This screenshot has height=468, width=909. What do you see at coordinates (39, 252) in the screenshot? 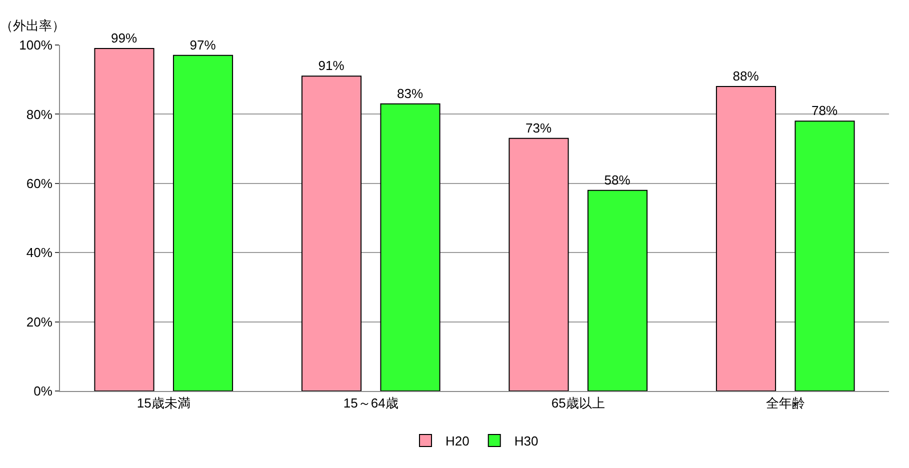
I see `y-tick-label: 40%` at bounding box center [39, 252].